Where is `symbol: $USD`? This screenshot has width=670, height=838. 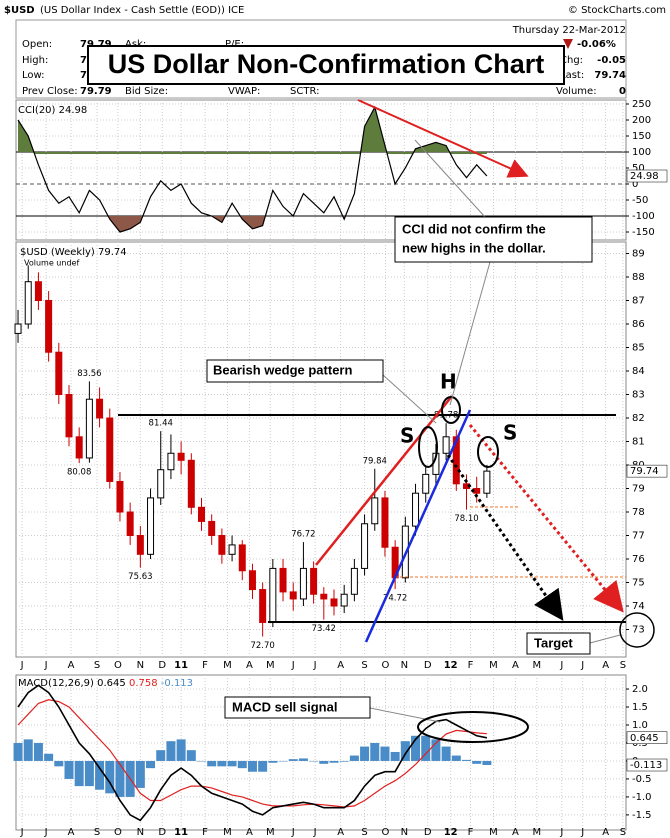 symbol: $USD is located at coordinates (19, 10).